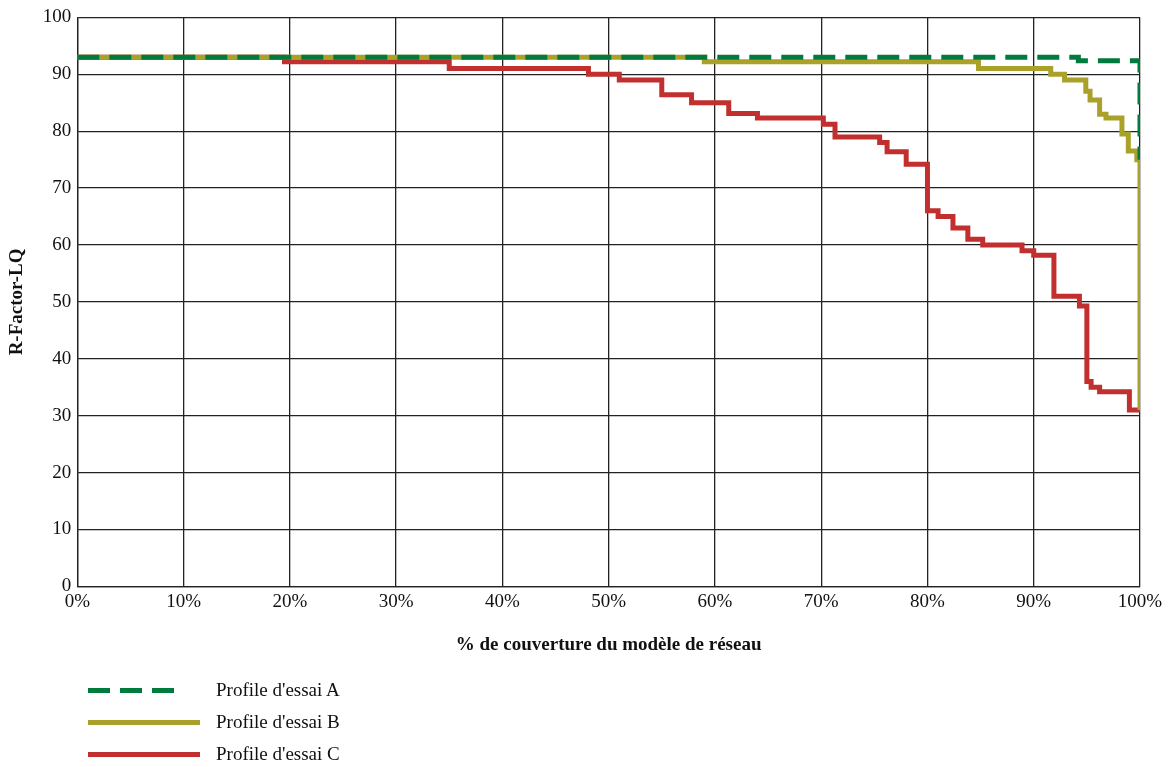  What do you see at coordinates (62, 300) in the screenshot?
I see `y-tick-label: 50` at bounding box center [62, 300].